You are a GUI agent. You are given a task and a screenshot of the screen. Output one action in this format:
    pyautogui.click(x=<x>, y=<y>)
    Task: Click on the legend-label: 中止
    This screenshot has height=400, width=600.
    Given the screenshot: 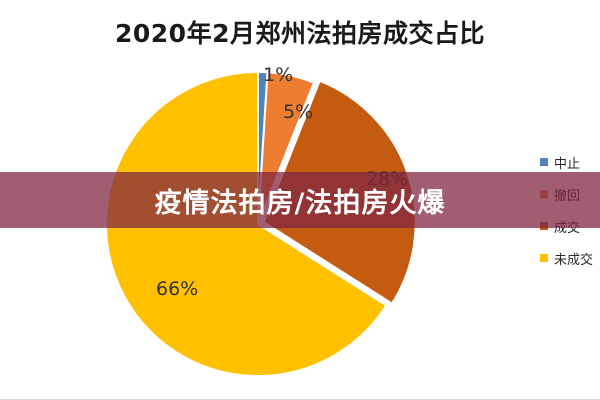 What is the action you would take?
    pyautogui.click(x=567, y=164)
    